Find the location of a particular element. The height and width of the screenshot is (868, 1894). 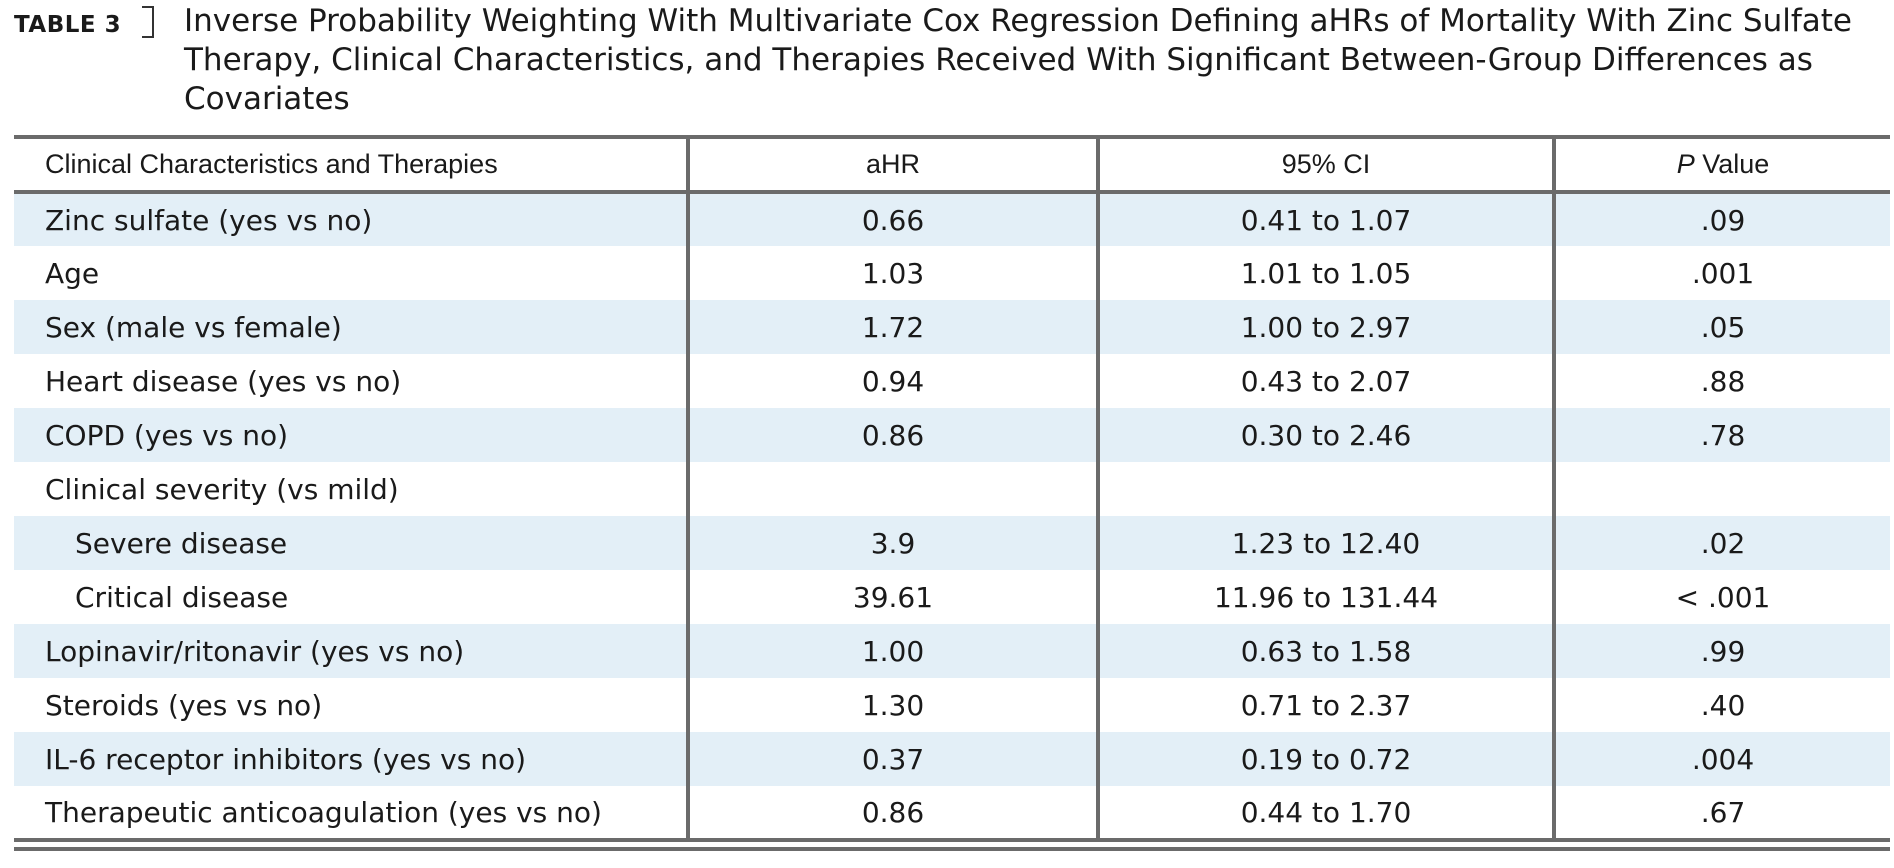

row-pvalue: .004 is located at coordinates (1722, 759).